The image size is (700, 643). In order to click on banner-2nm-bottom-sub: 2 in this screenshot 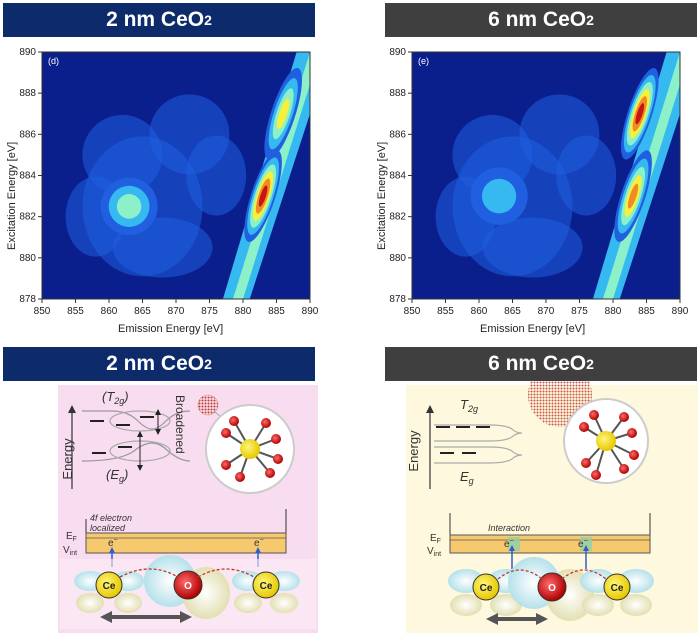, I will do `click(208, 364)`.